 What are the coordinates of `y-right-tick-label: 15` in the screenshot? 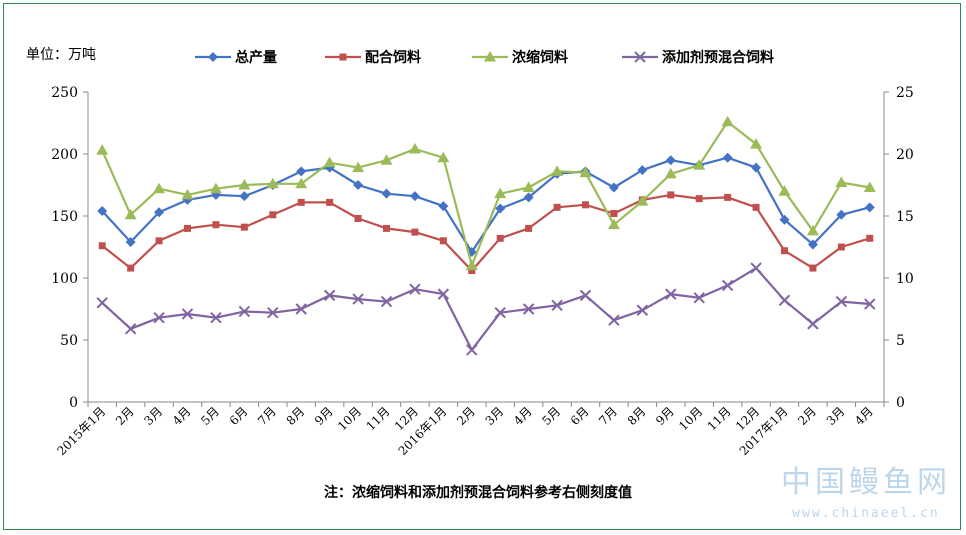 It's located at (905, 217).